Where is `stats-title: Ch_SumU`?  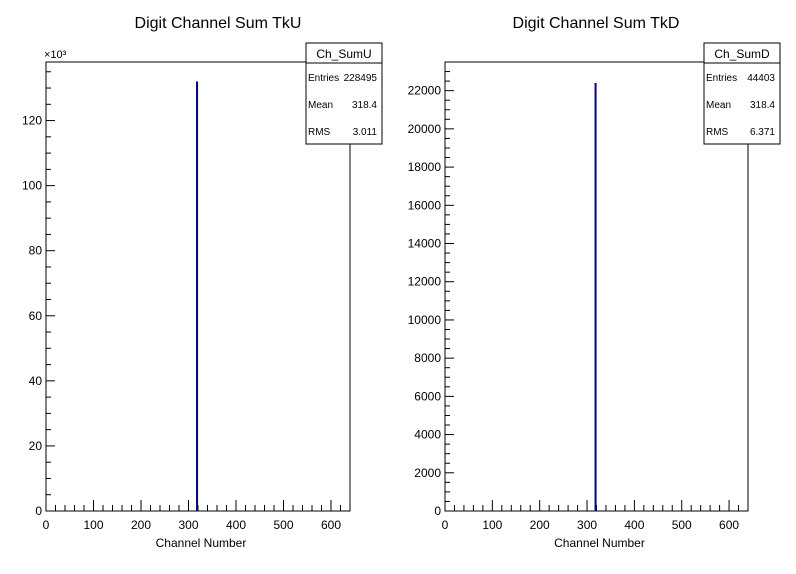 stats-title: Ch_SumU is located at coordinates (343, 54).